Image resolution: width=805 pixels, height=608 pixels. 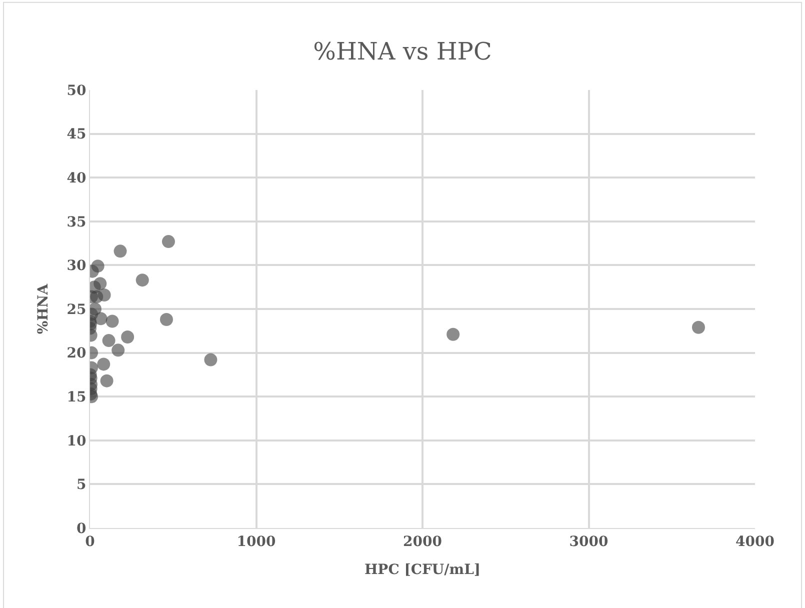 What do you see at coordinates (402, 51) in the screenshot?
I see `chart-title: %HNA vs HPC` at bounding box center [402, 51].